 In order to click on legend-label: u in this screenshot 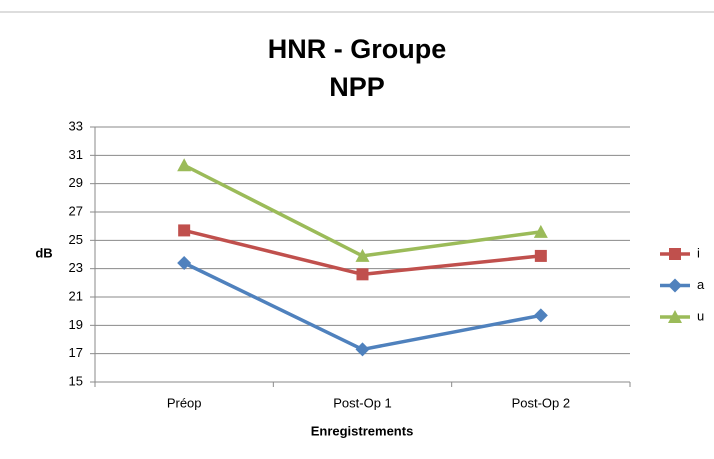, I will do `click(700, 315)`.